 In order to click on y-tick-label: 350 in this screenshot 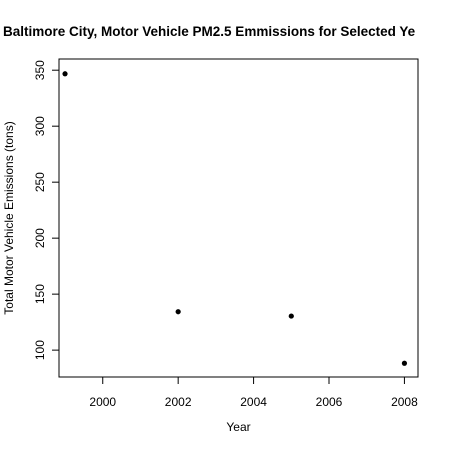, I will do `click(40, 70)`.